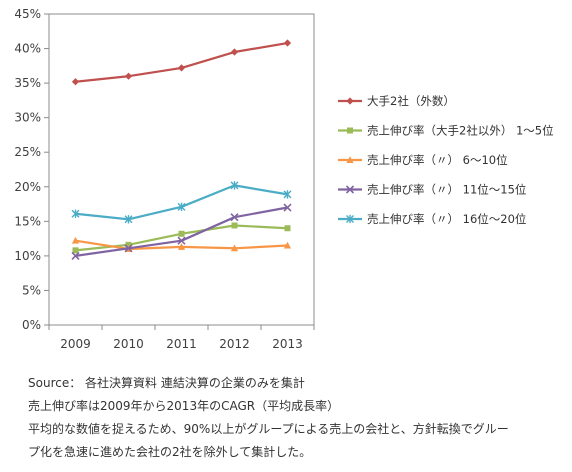  Describe the element at coordinates (287, 344) in the screenshot. I see `x-tick-label: 2013` at that location.